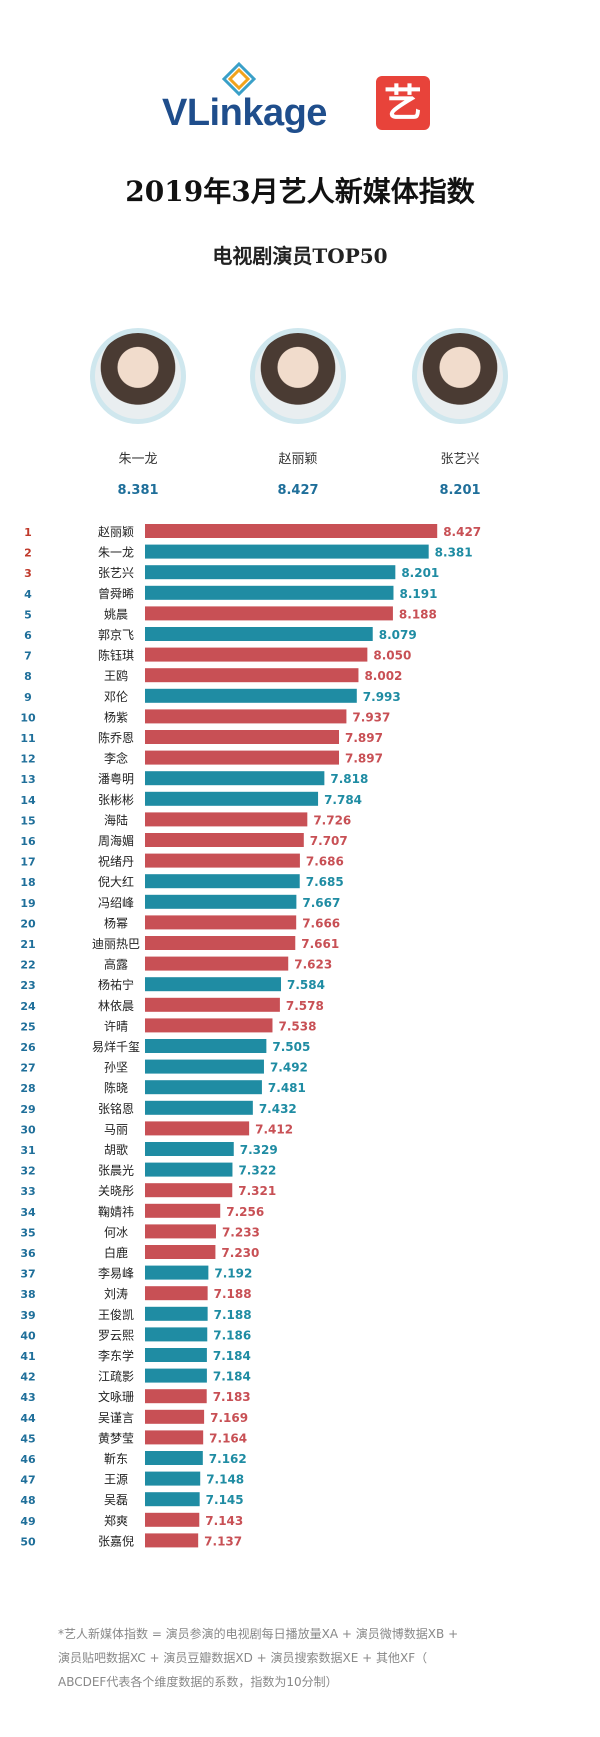 This screenshot has height=1737, width=600. What do you see at coordinates (228, 1459) in the screenshot?
I see `value-label: 7.162` at bounding box center [228, 1459].